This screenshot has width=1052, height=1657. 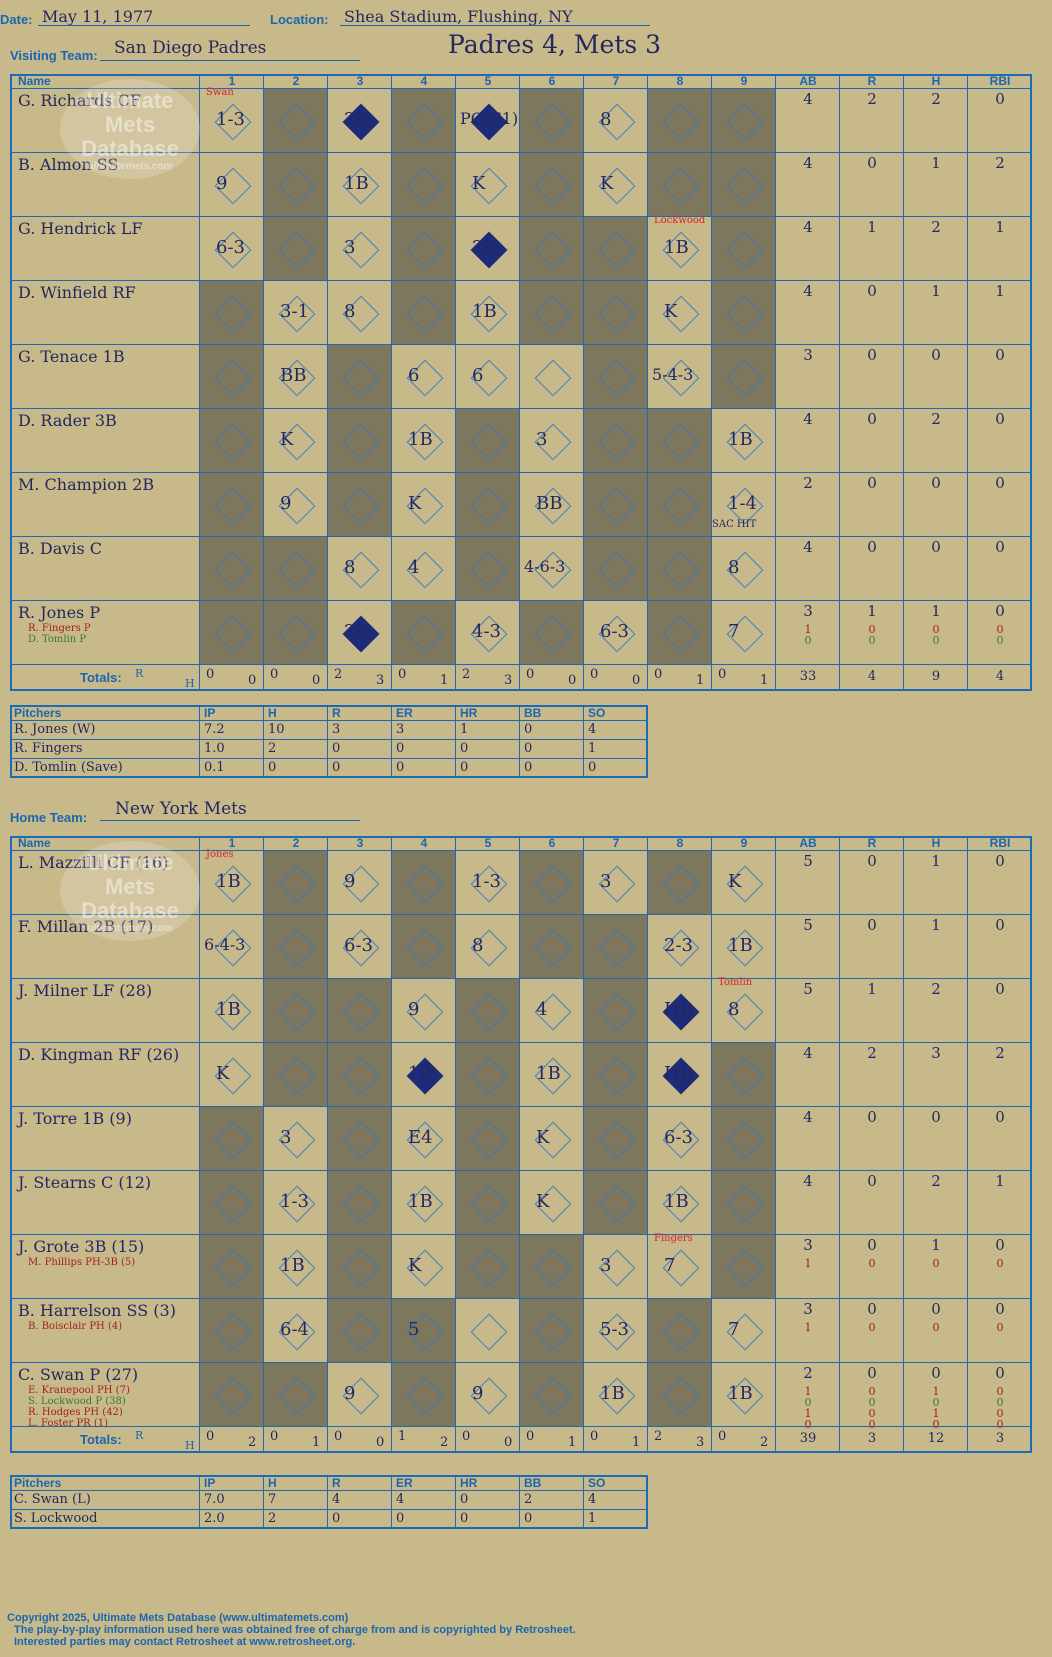 I want to click on visitors-pitcher-stat: 3, so click(x=400, y=729).